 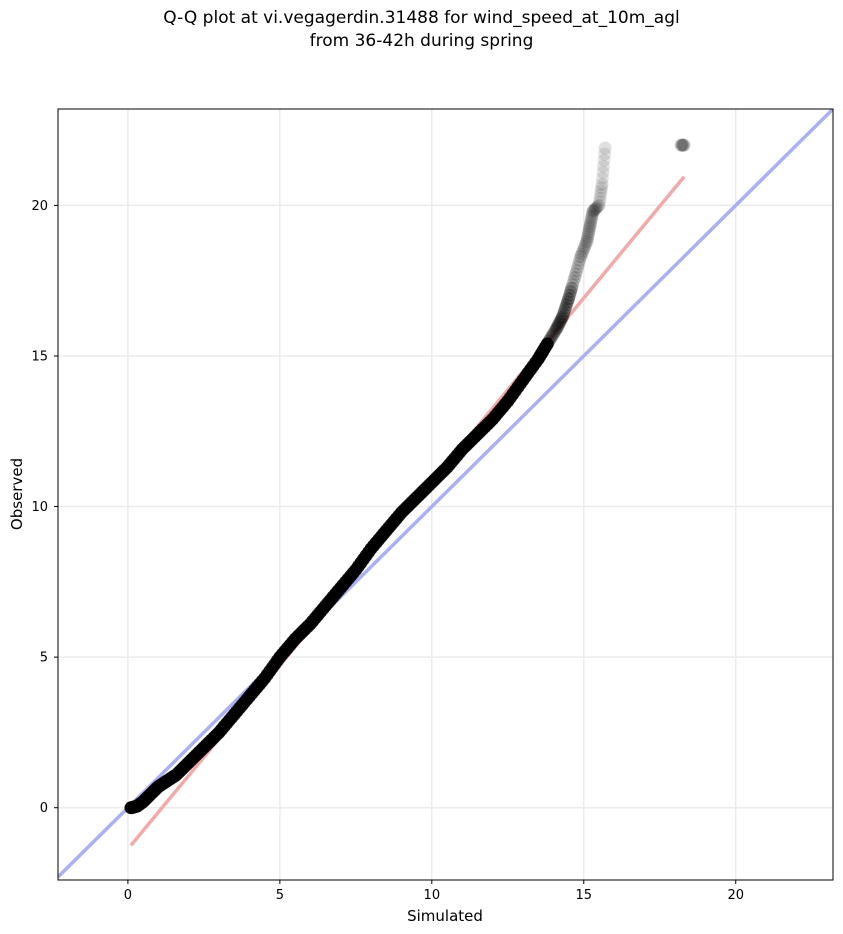 I want to click on x-tick-label: 0, so click(x=128, y=895).